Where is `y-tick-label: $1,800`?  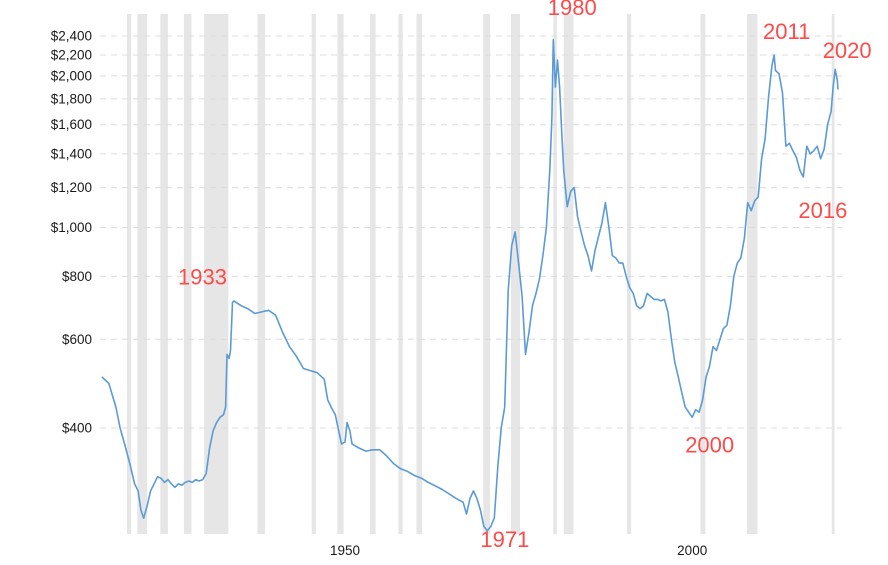
y-tick-label: $1,800 is located at coordinates (71, 98).